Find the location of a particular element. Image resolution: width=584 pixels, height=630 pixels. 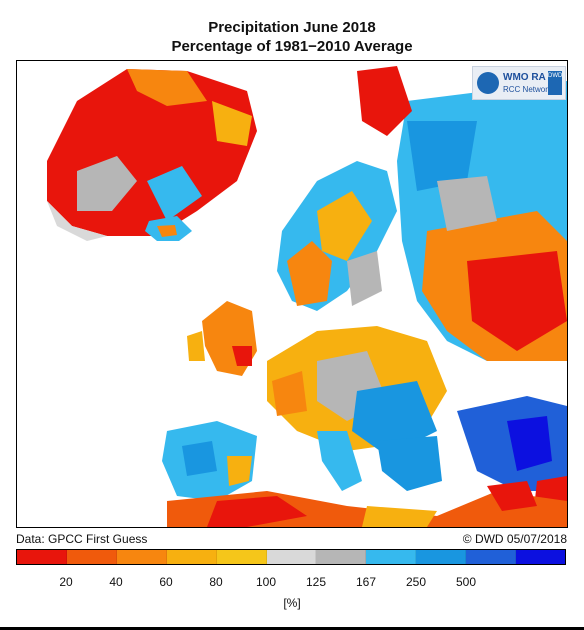

iberia-region is located at coordinates (209, 461).